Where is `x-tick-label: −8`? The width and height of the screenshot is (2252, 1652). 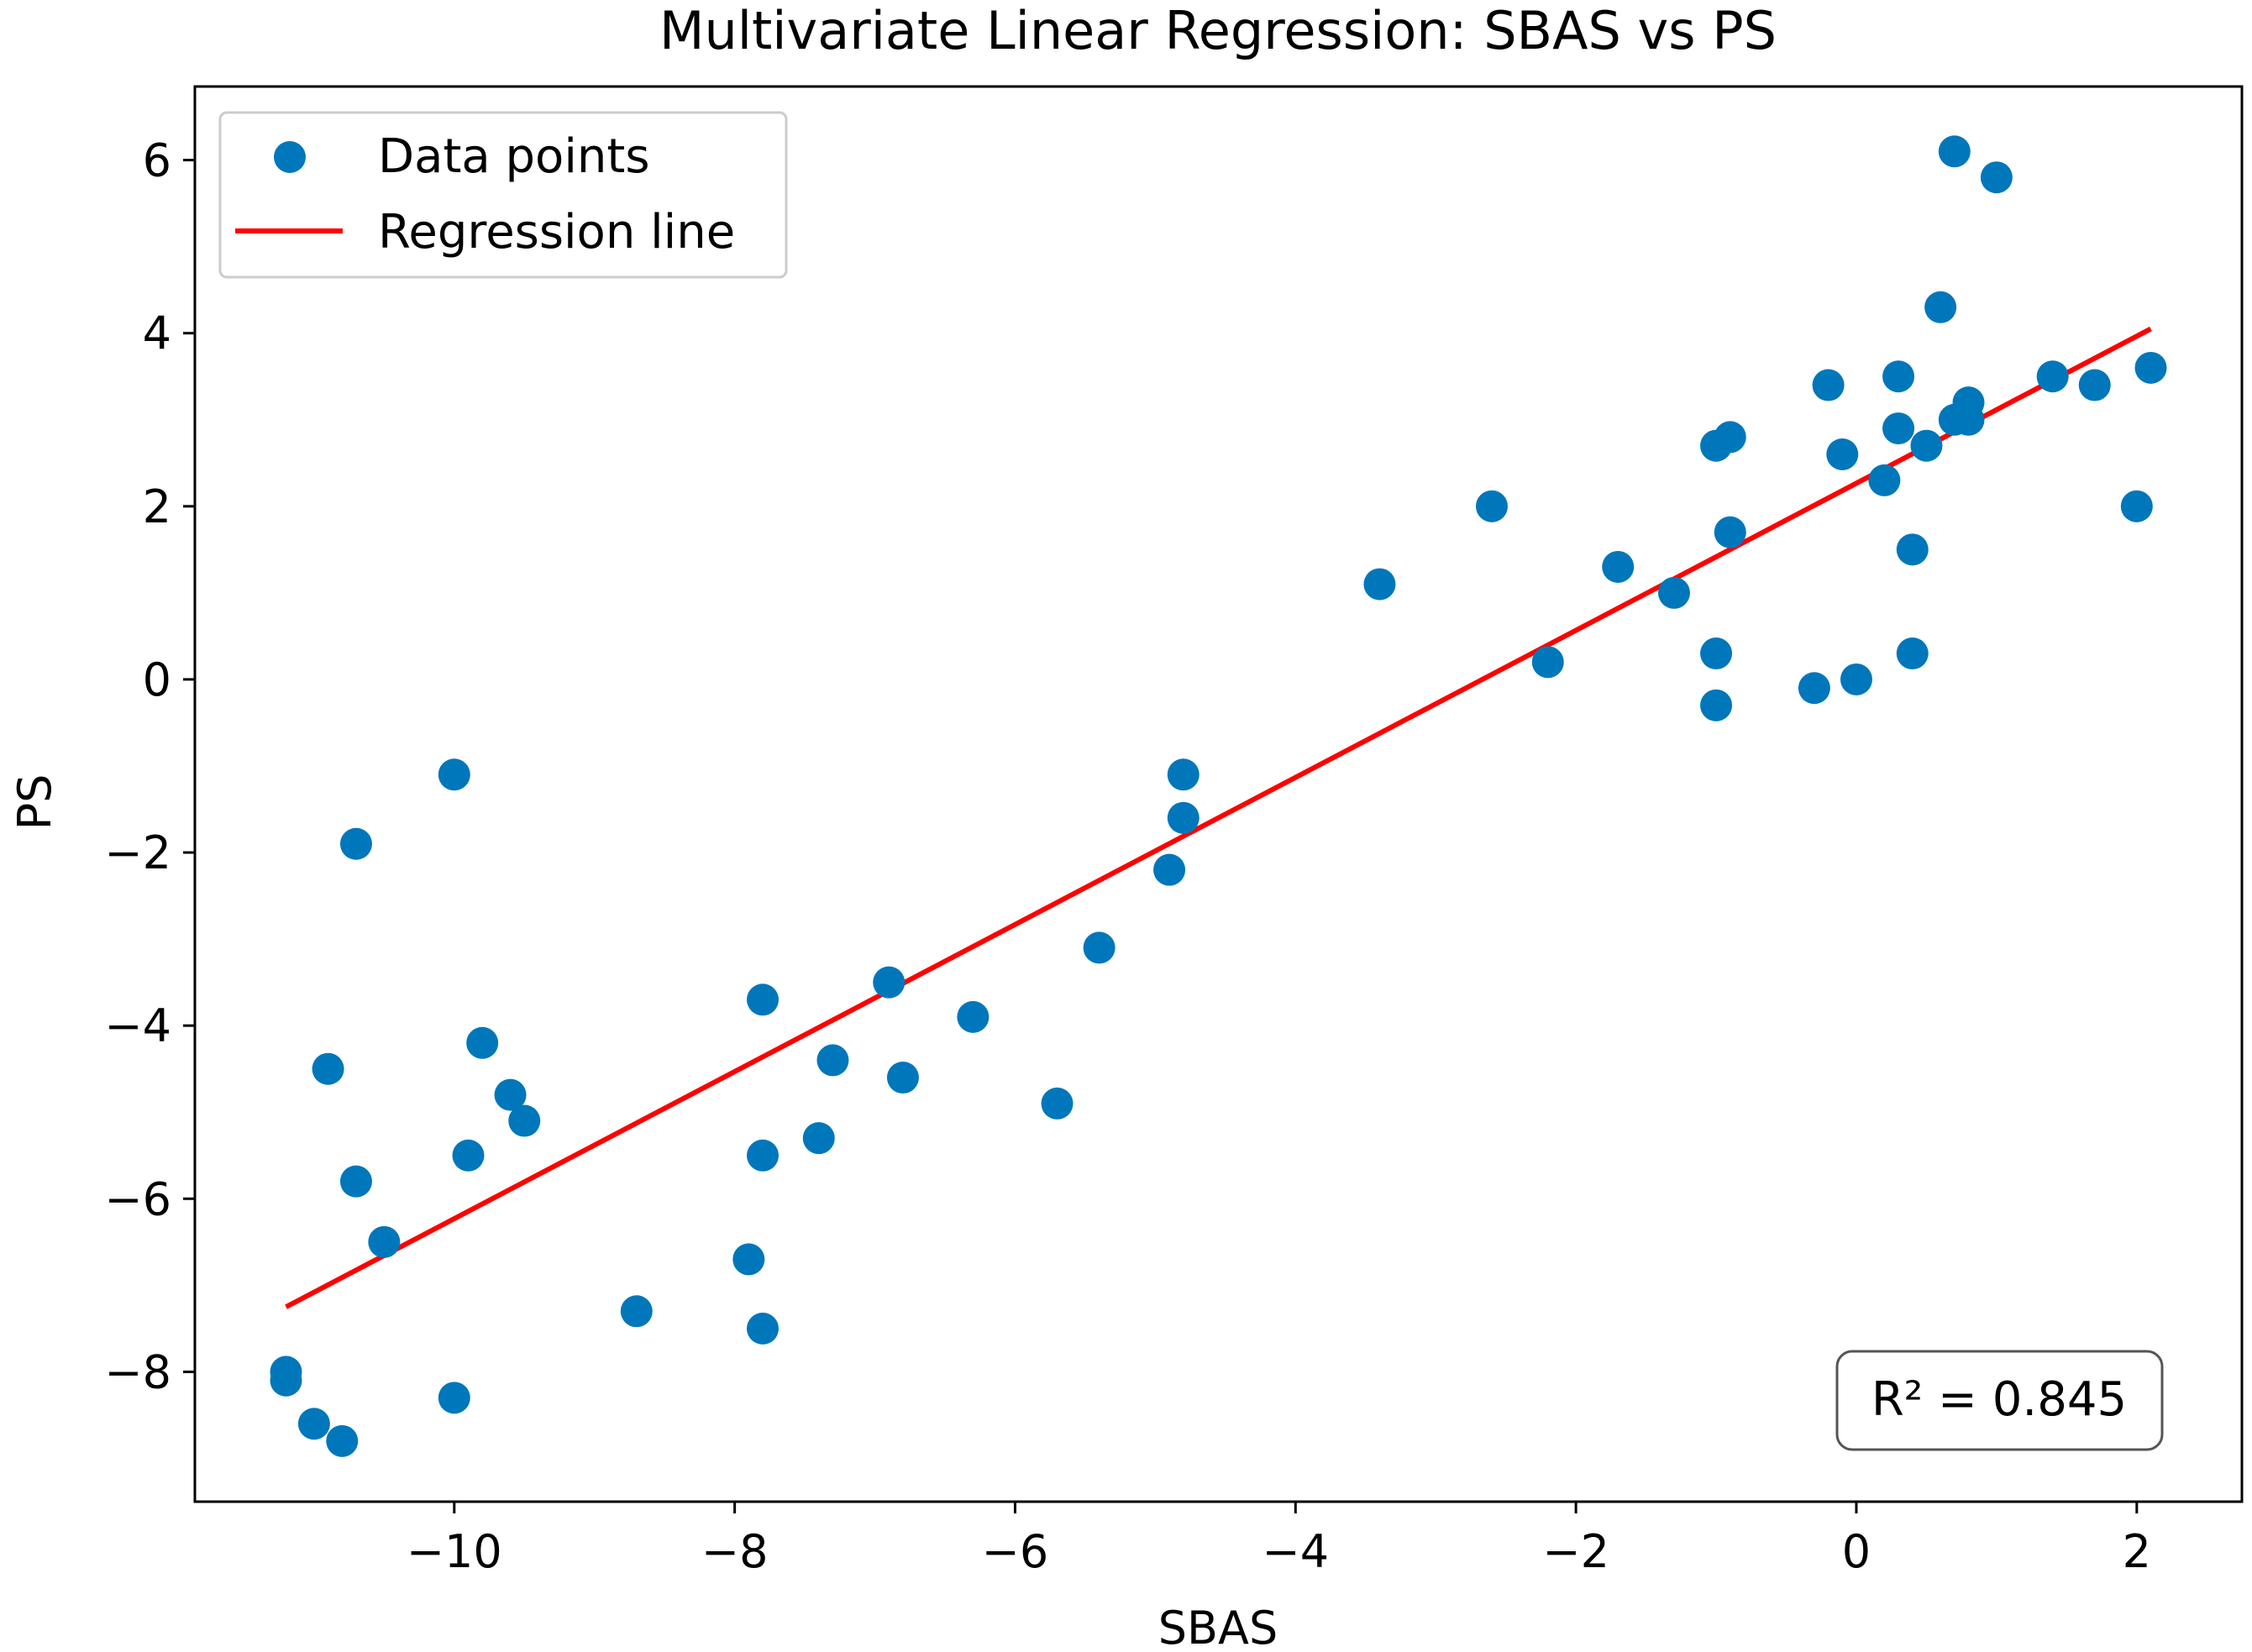
x-tick-label: −8 is located at coordinates (735, 1551).